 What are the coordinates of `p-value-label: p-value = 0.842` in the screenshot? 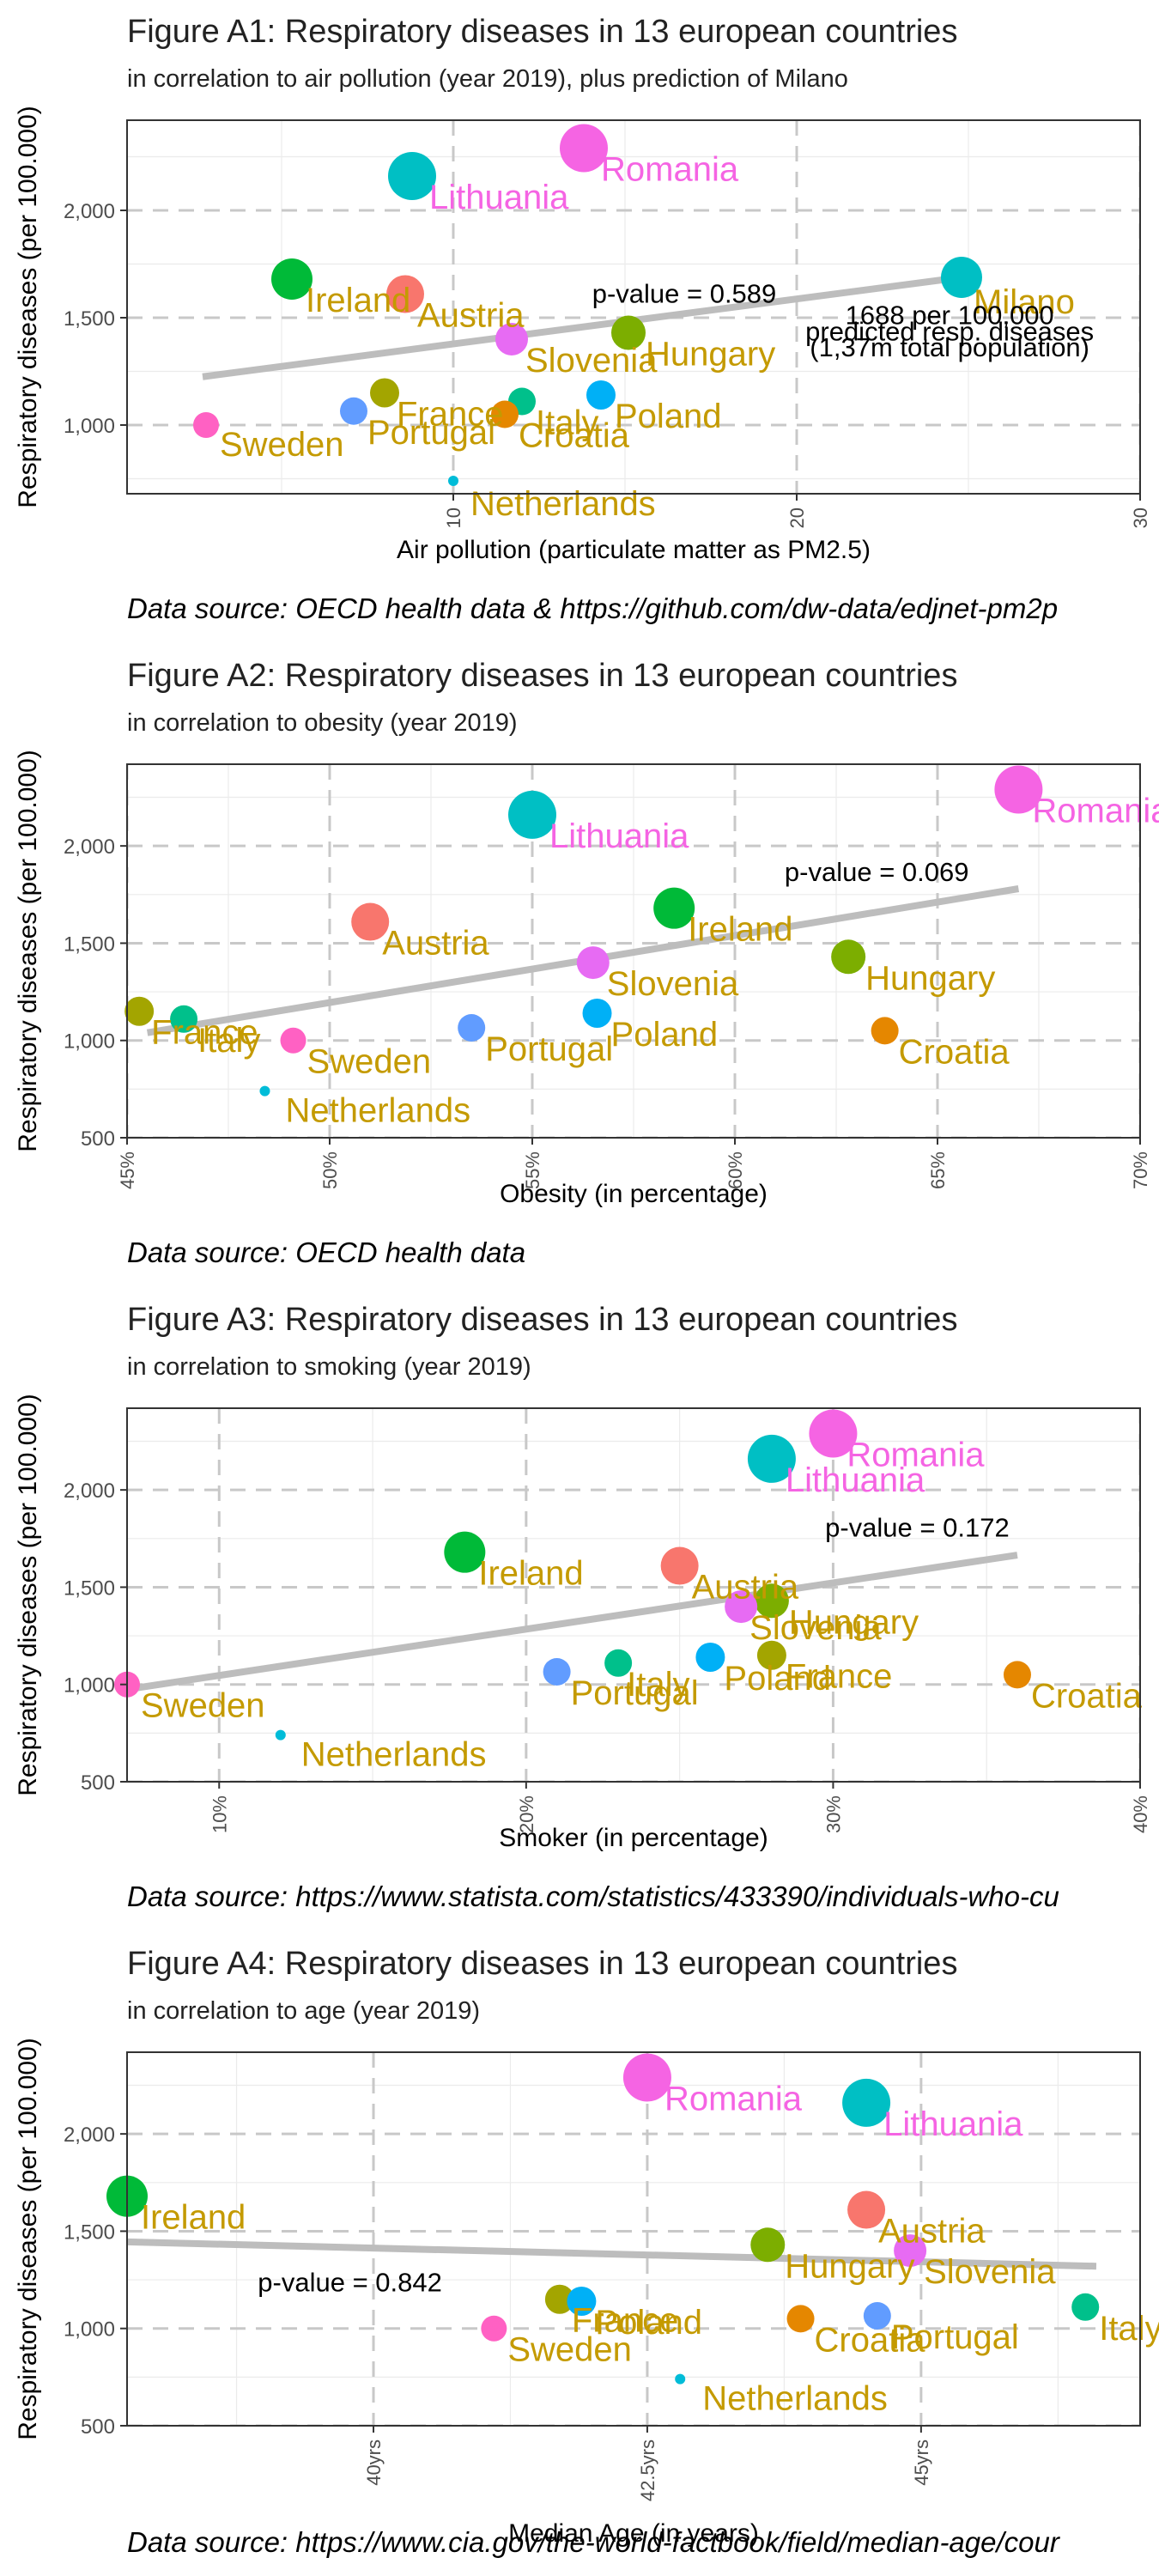 It's located at (350, 2283).